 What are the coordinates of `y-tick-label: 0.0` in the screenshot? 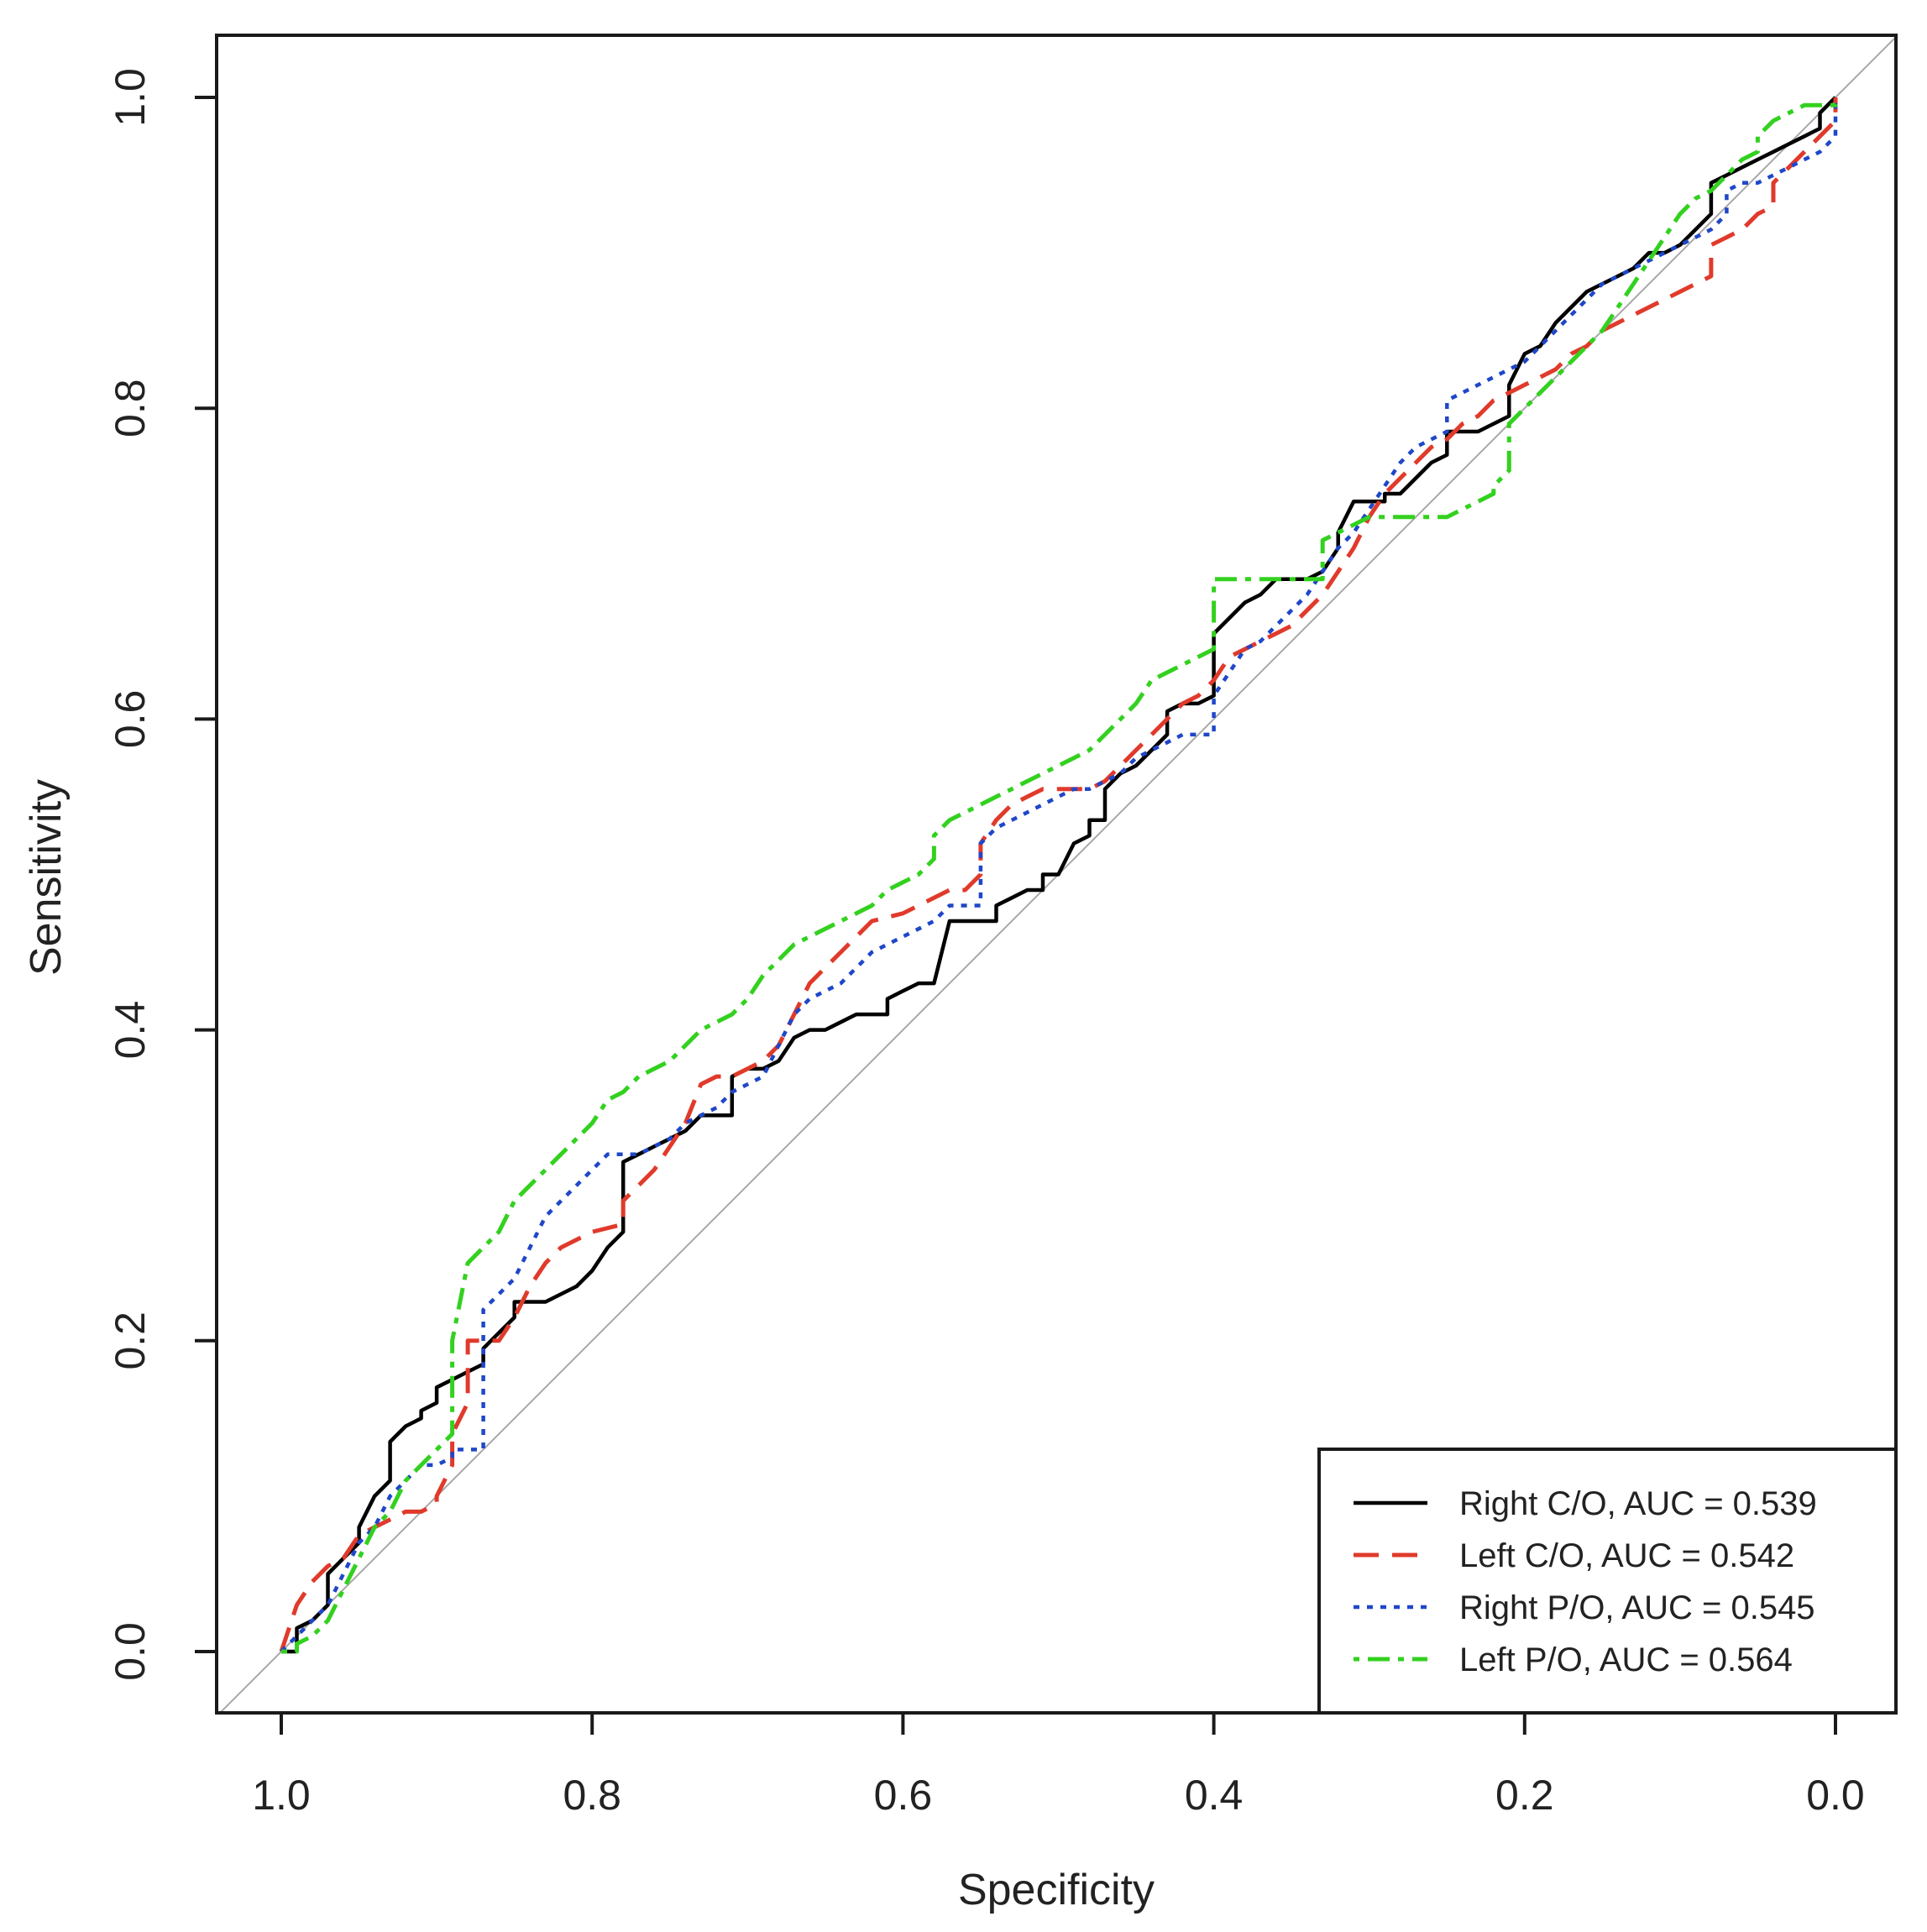 It's located at (130, 1652).